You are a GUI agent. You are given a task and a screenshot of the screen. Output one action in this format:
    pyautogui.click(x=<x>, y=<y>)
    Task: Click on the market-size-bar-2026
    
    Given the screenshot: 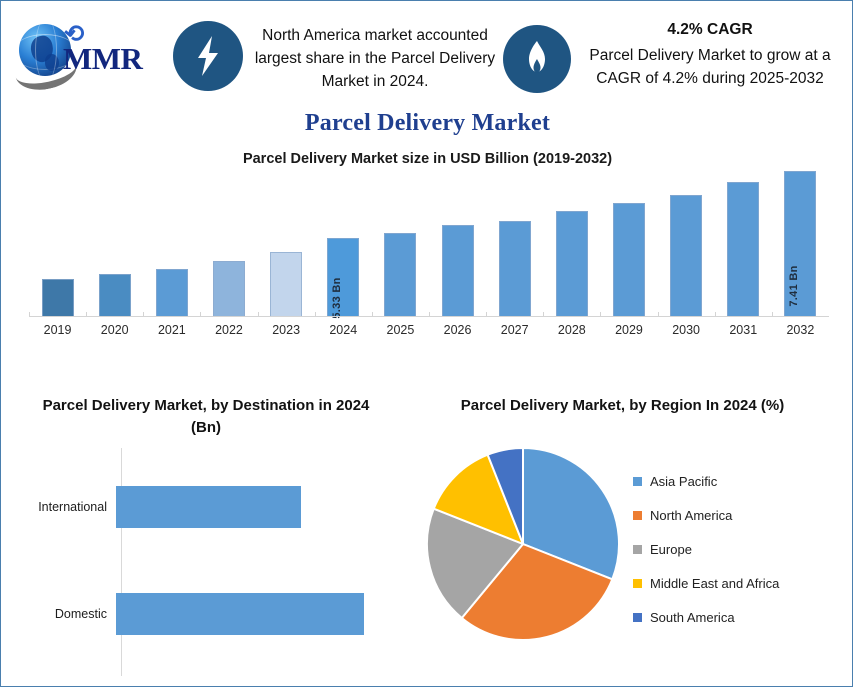 What is the action you would take?
    pyautogui.click(x=457, y=246)
    